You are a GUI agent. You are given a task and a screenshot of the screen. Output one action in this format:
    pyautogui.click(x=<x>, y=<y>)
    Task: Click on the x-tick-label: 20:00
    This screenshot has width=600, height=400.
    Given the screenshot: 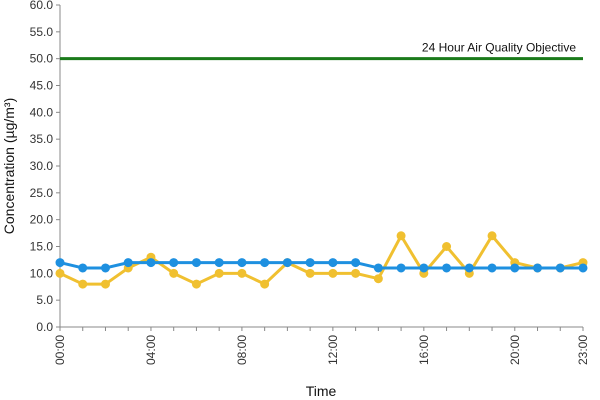 What is the action you would take?
    pyautogui.click(x=515, y=350)
    